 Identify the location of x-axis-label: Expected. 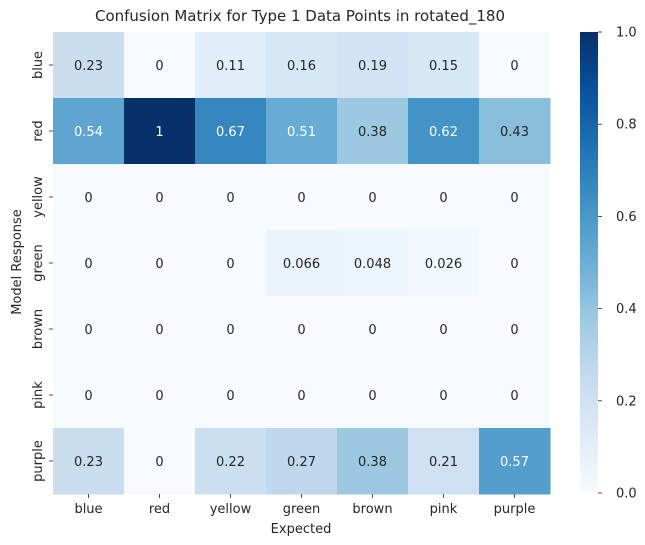
(301, 529).